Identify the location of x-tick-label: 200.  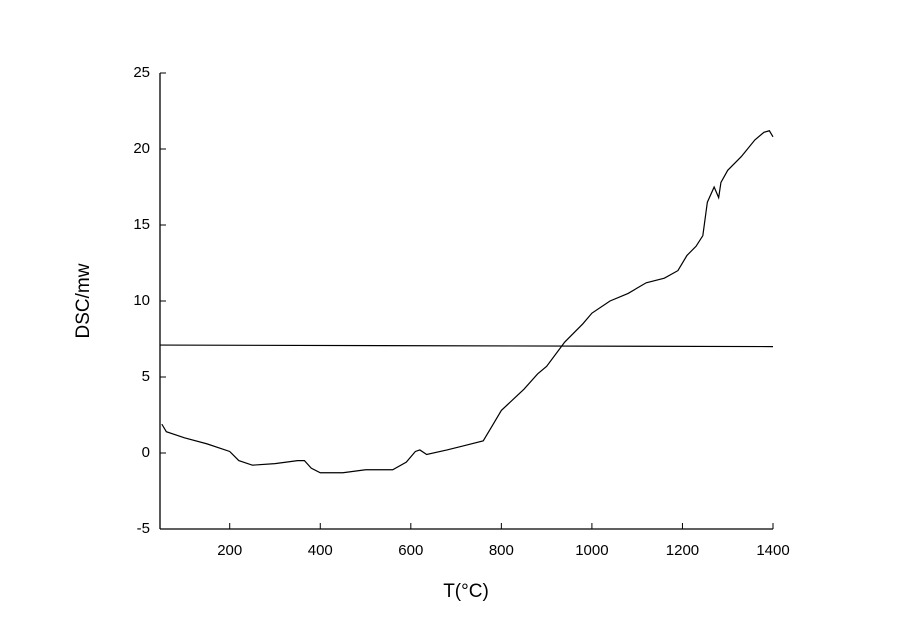
(229, 550).